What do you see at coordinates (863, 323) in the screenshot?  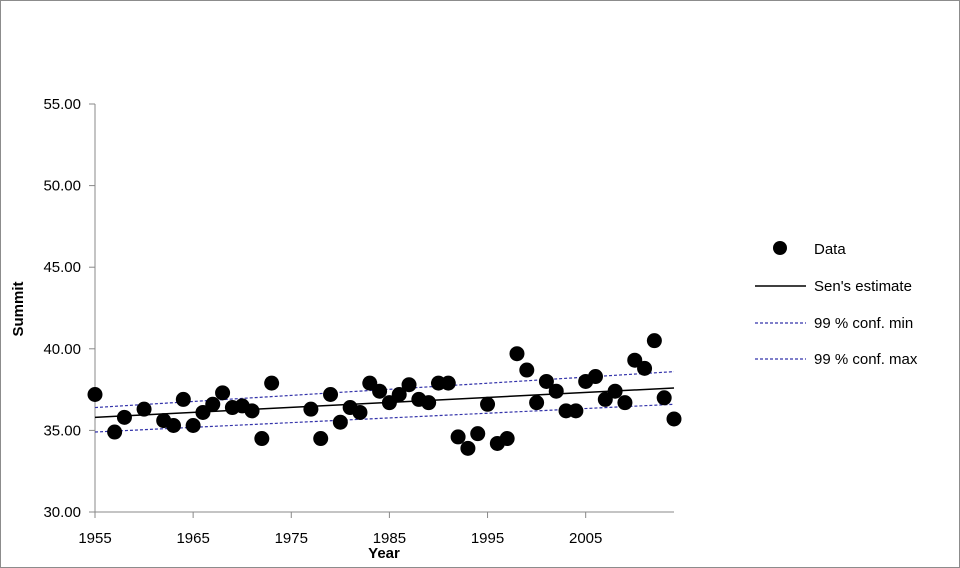 I see `legend-label-conf-min: 99 % conf. min` at bounding box center [863, 323].